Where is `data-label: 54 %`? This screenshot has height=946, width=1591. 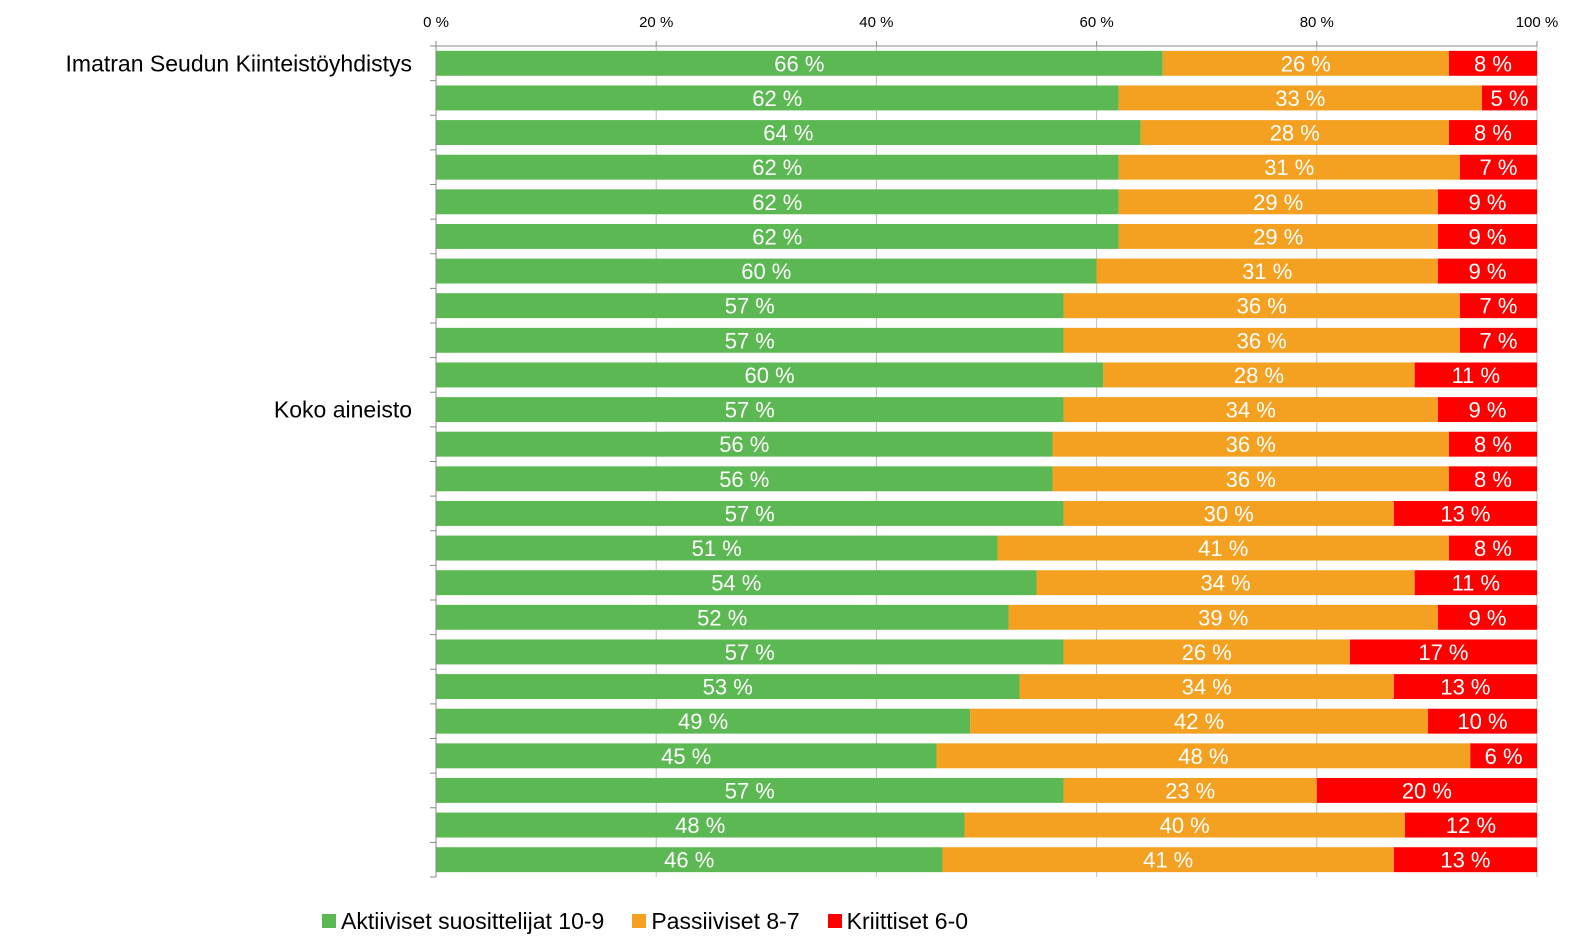
data-label: 54 % is located at coordinates (736, 583).